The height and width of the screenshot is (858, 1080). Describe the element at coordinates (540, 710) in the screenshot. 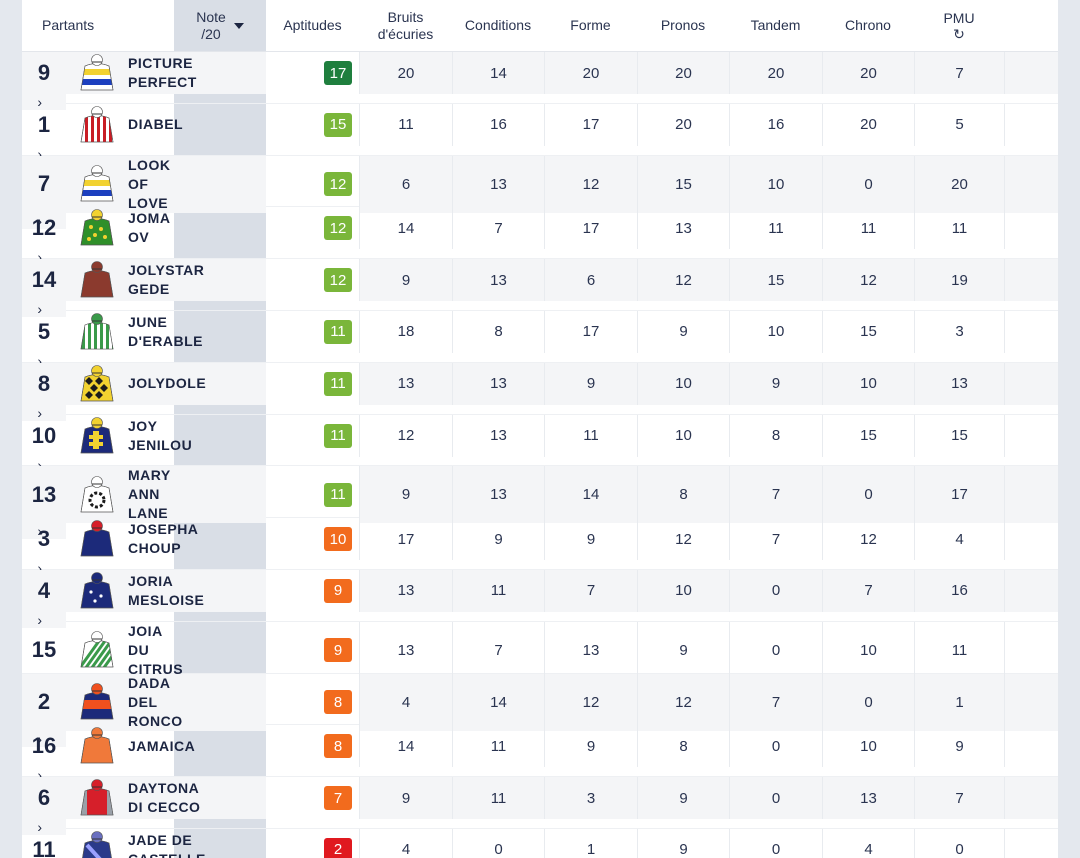

I see `table-row: 2 DADA DEL RONCO 8 4 14 12 12 7 0 1 ›` at that location.